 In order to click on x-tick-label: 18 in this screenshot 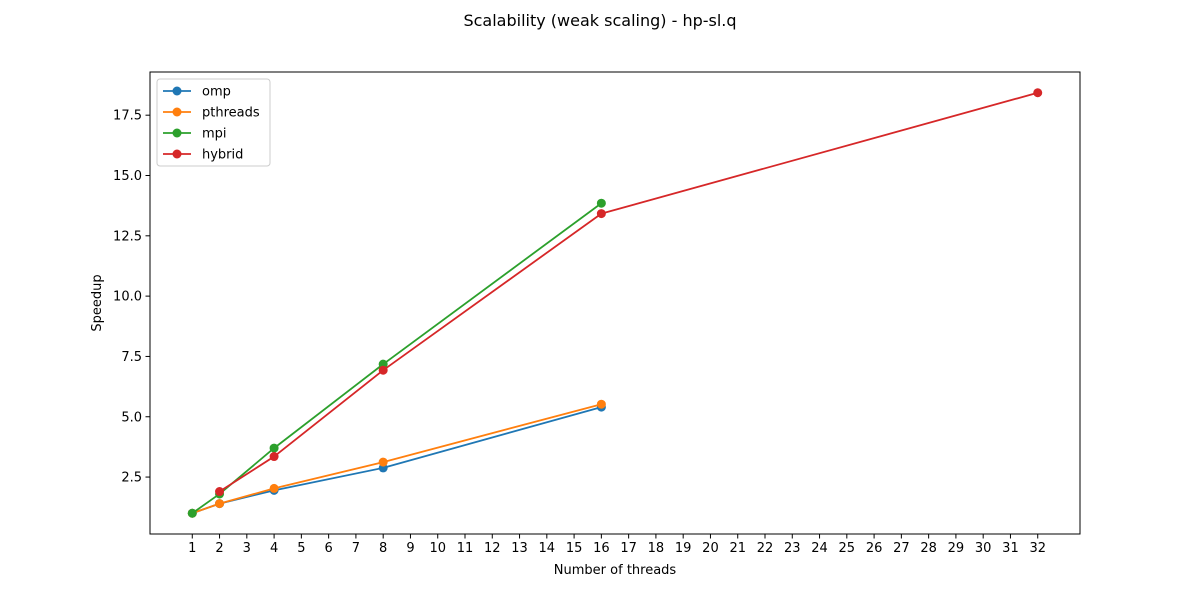, I will do `click(656, 548)`.